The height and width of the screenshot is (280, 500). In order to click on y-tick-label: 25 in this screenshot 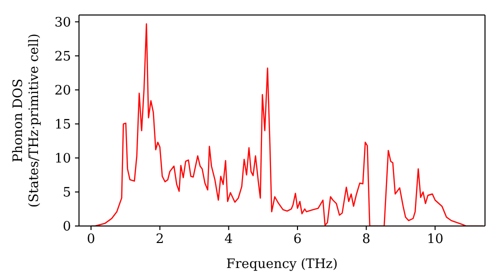, I will do `click(62, 56)`.